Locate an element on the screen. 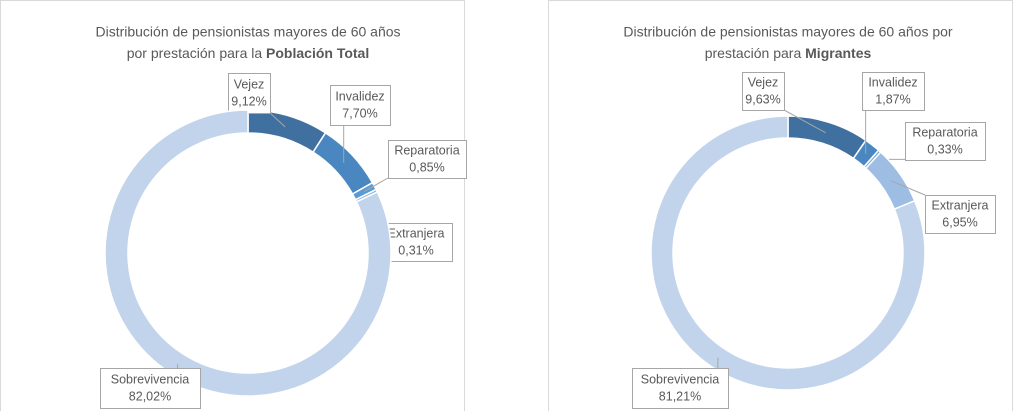 This screenshot has width=1013, height=411. label-value: 9,63% is located at coordinates (762, 99).